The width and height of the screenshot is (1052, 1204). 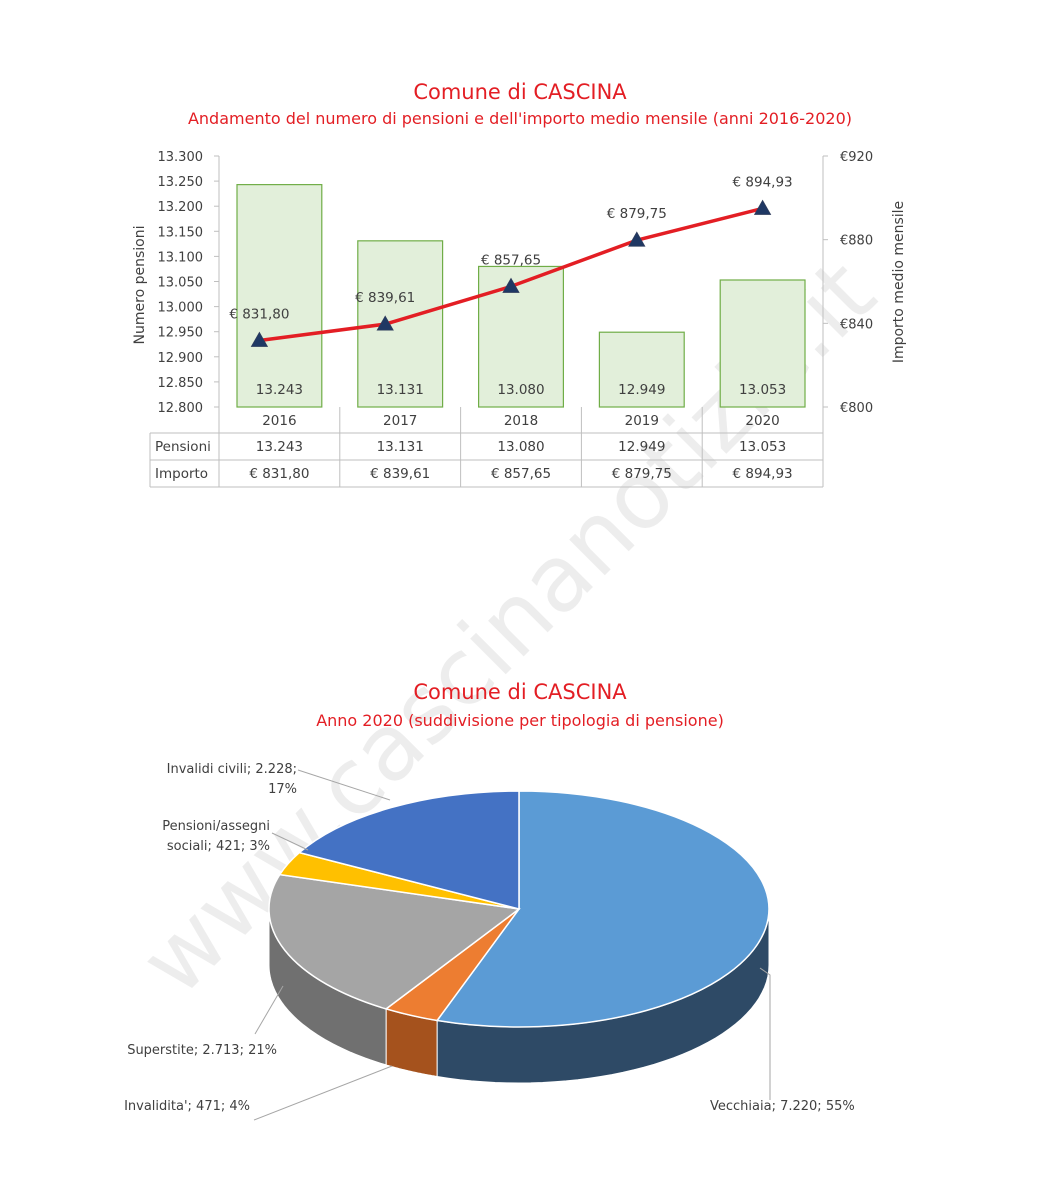 What do you see at coordinates (520, 692) in the screenshot?
I see `pie-title: Comune di CASCINA` at bounding box center [520, 692].